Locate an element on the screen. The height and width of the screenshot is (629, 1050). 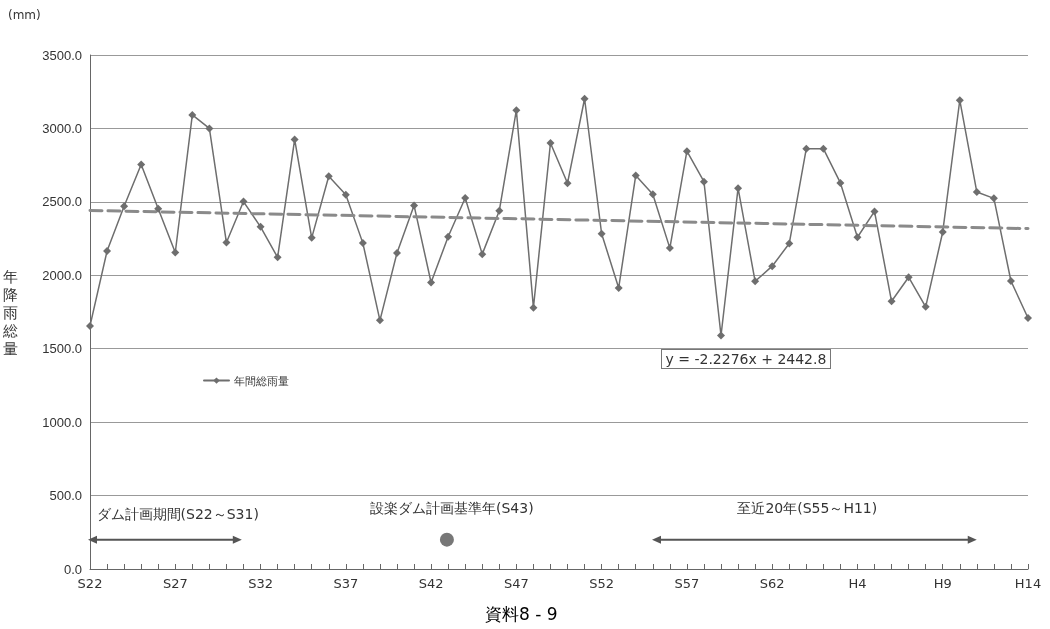
x-tick-label: S22 is located at coordinates (90, 583).